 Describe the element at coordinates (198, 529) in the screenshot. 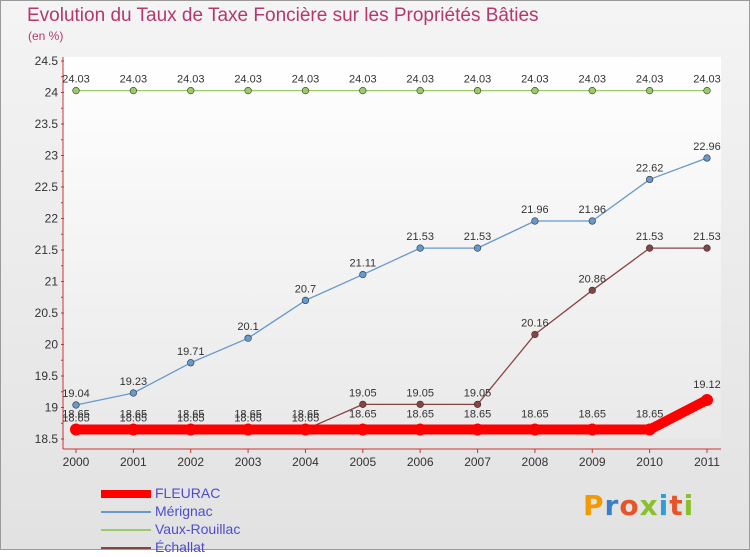

I see `legend-label: Vaux-Rouillac` at that location.